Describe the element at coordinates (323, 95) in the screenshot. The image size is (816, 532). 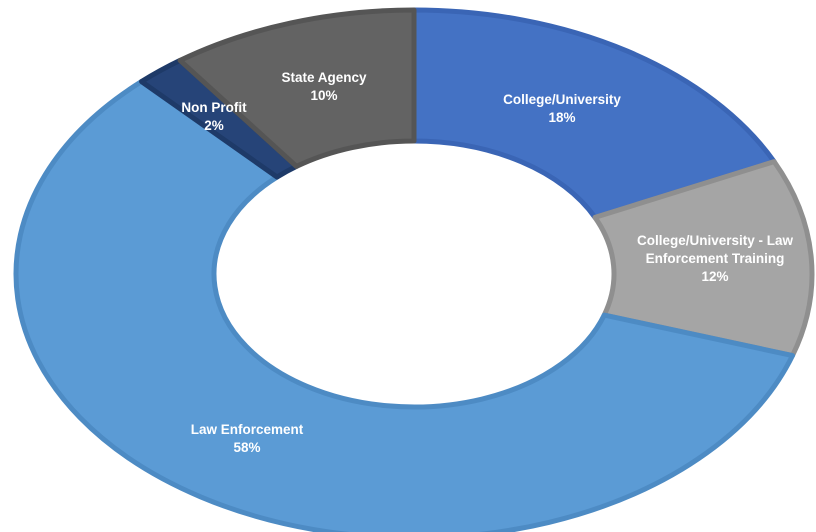
I see `data-label-value: 10%` at that location.